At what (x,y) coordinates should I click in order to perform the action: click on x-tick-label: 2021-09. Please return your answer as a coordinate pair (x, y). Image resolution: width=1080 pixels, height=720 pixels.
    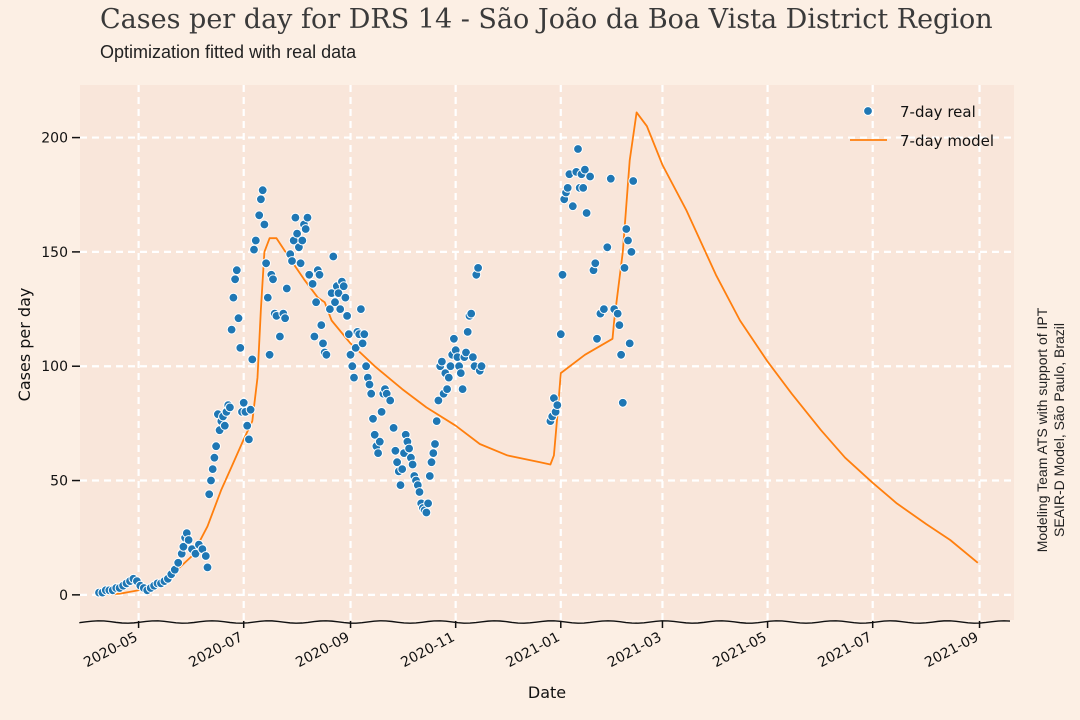
    Looking at the image, I should click on (951, 650).